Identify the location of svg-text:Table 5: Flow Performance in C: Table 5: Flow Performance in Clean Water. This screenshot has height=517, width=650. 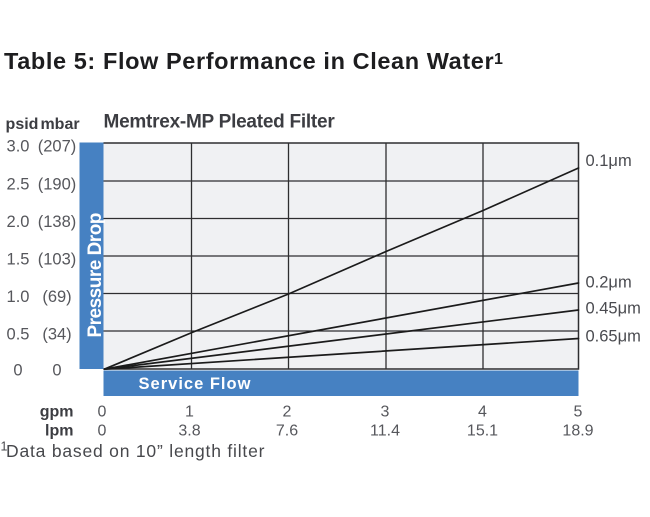
(249, 61).